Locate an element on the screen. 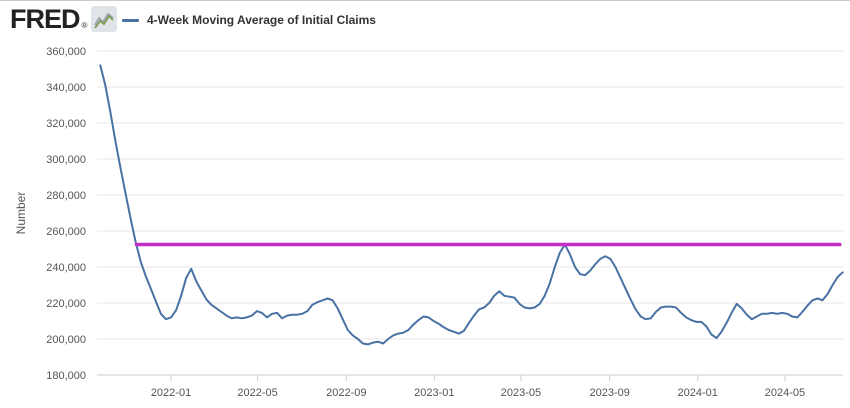 The image size is (850, 408). svg-text: 360,000 is located at coordinates (66, 52).